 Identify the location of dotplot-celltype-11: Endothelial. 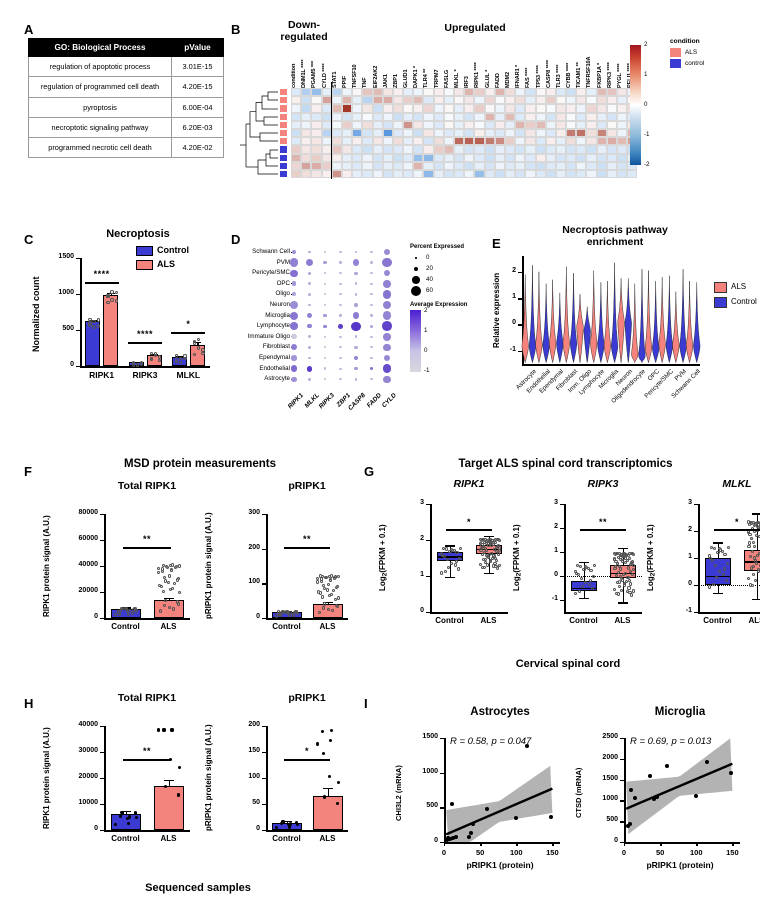
(274, 368).